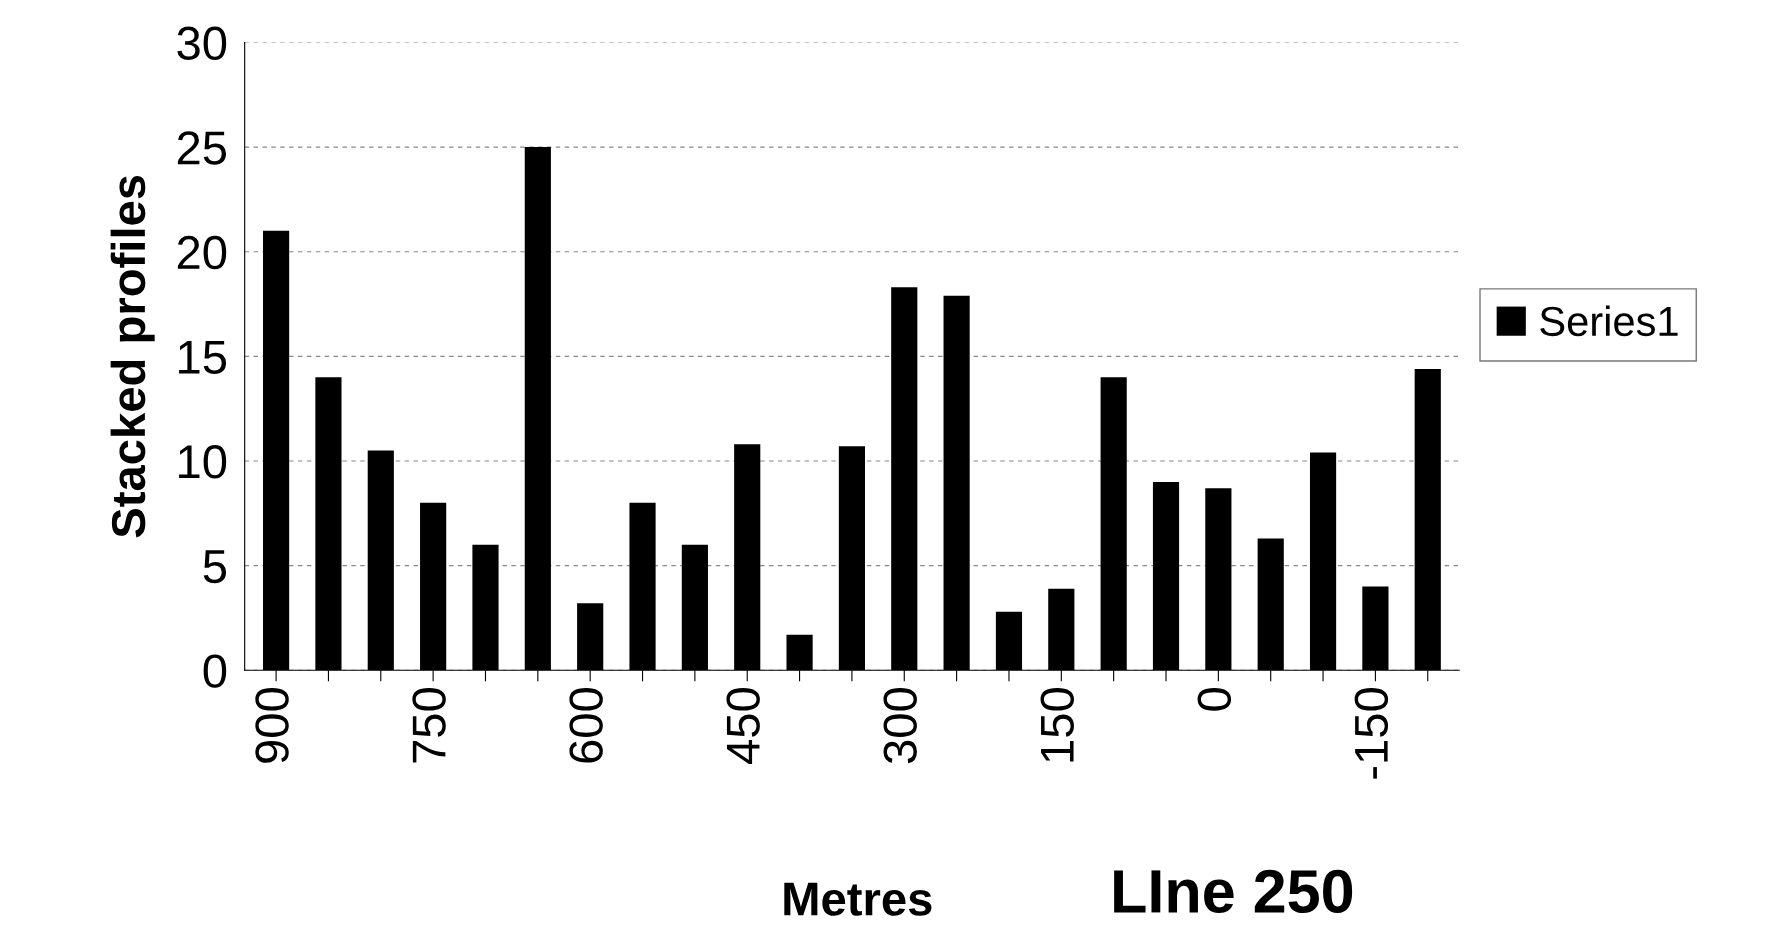 The height and width of the screenshot is (944, 1786). What do you see at coordinates (1214, 699) in the screenshot?
I see `x-tick-label: 0` at bounding box center [1214, 699].